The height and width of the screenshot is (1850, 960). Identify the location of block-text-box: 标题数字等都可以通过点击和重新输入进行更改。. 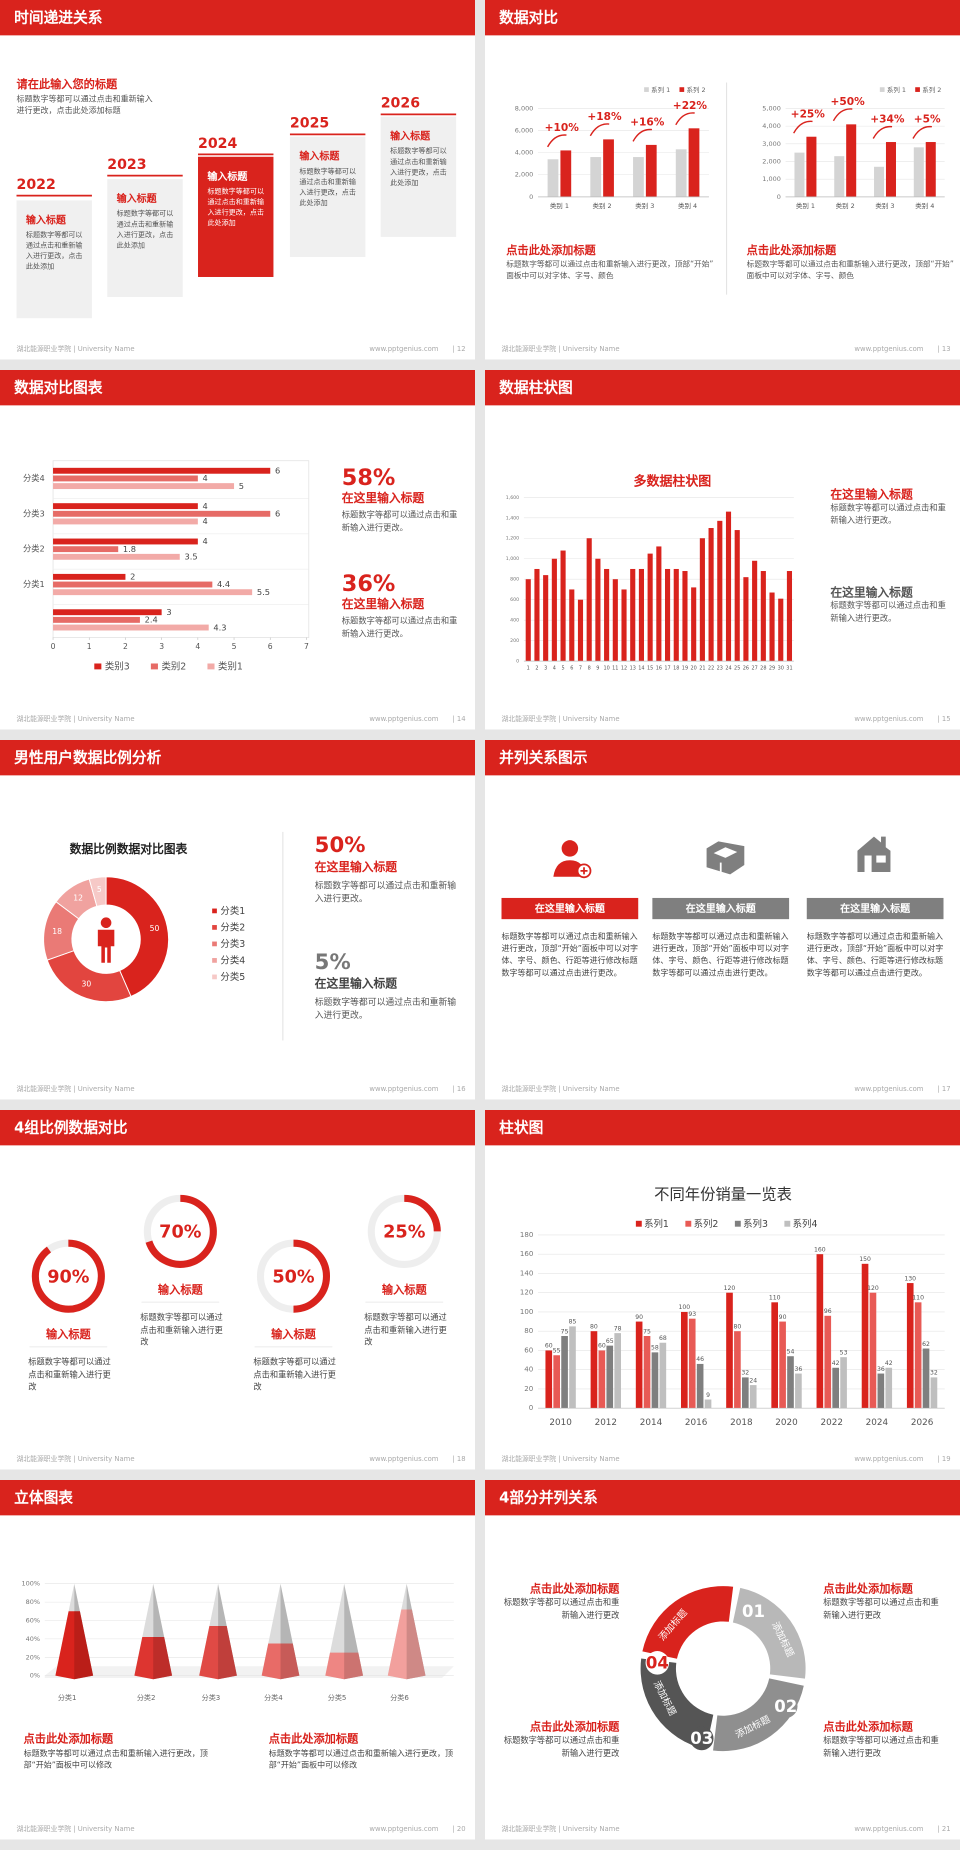
(888, 612).